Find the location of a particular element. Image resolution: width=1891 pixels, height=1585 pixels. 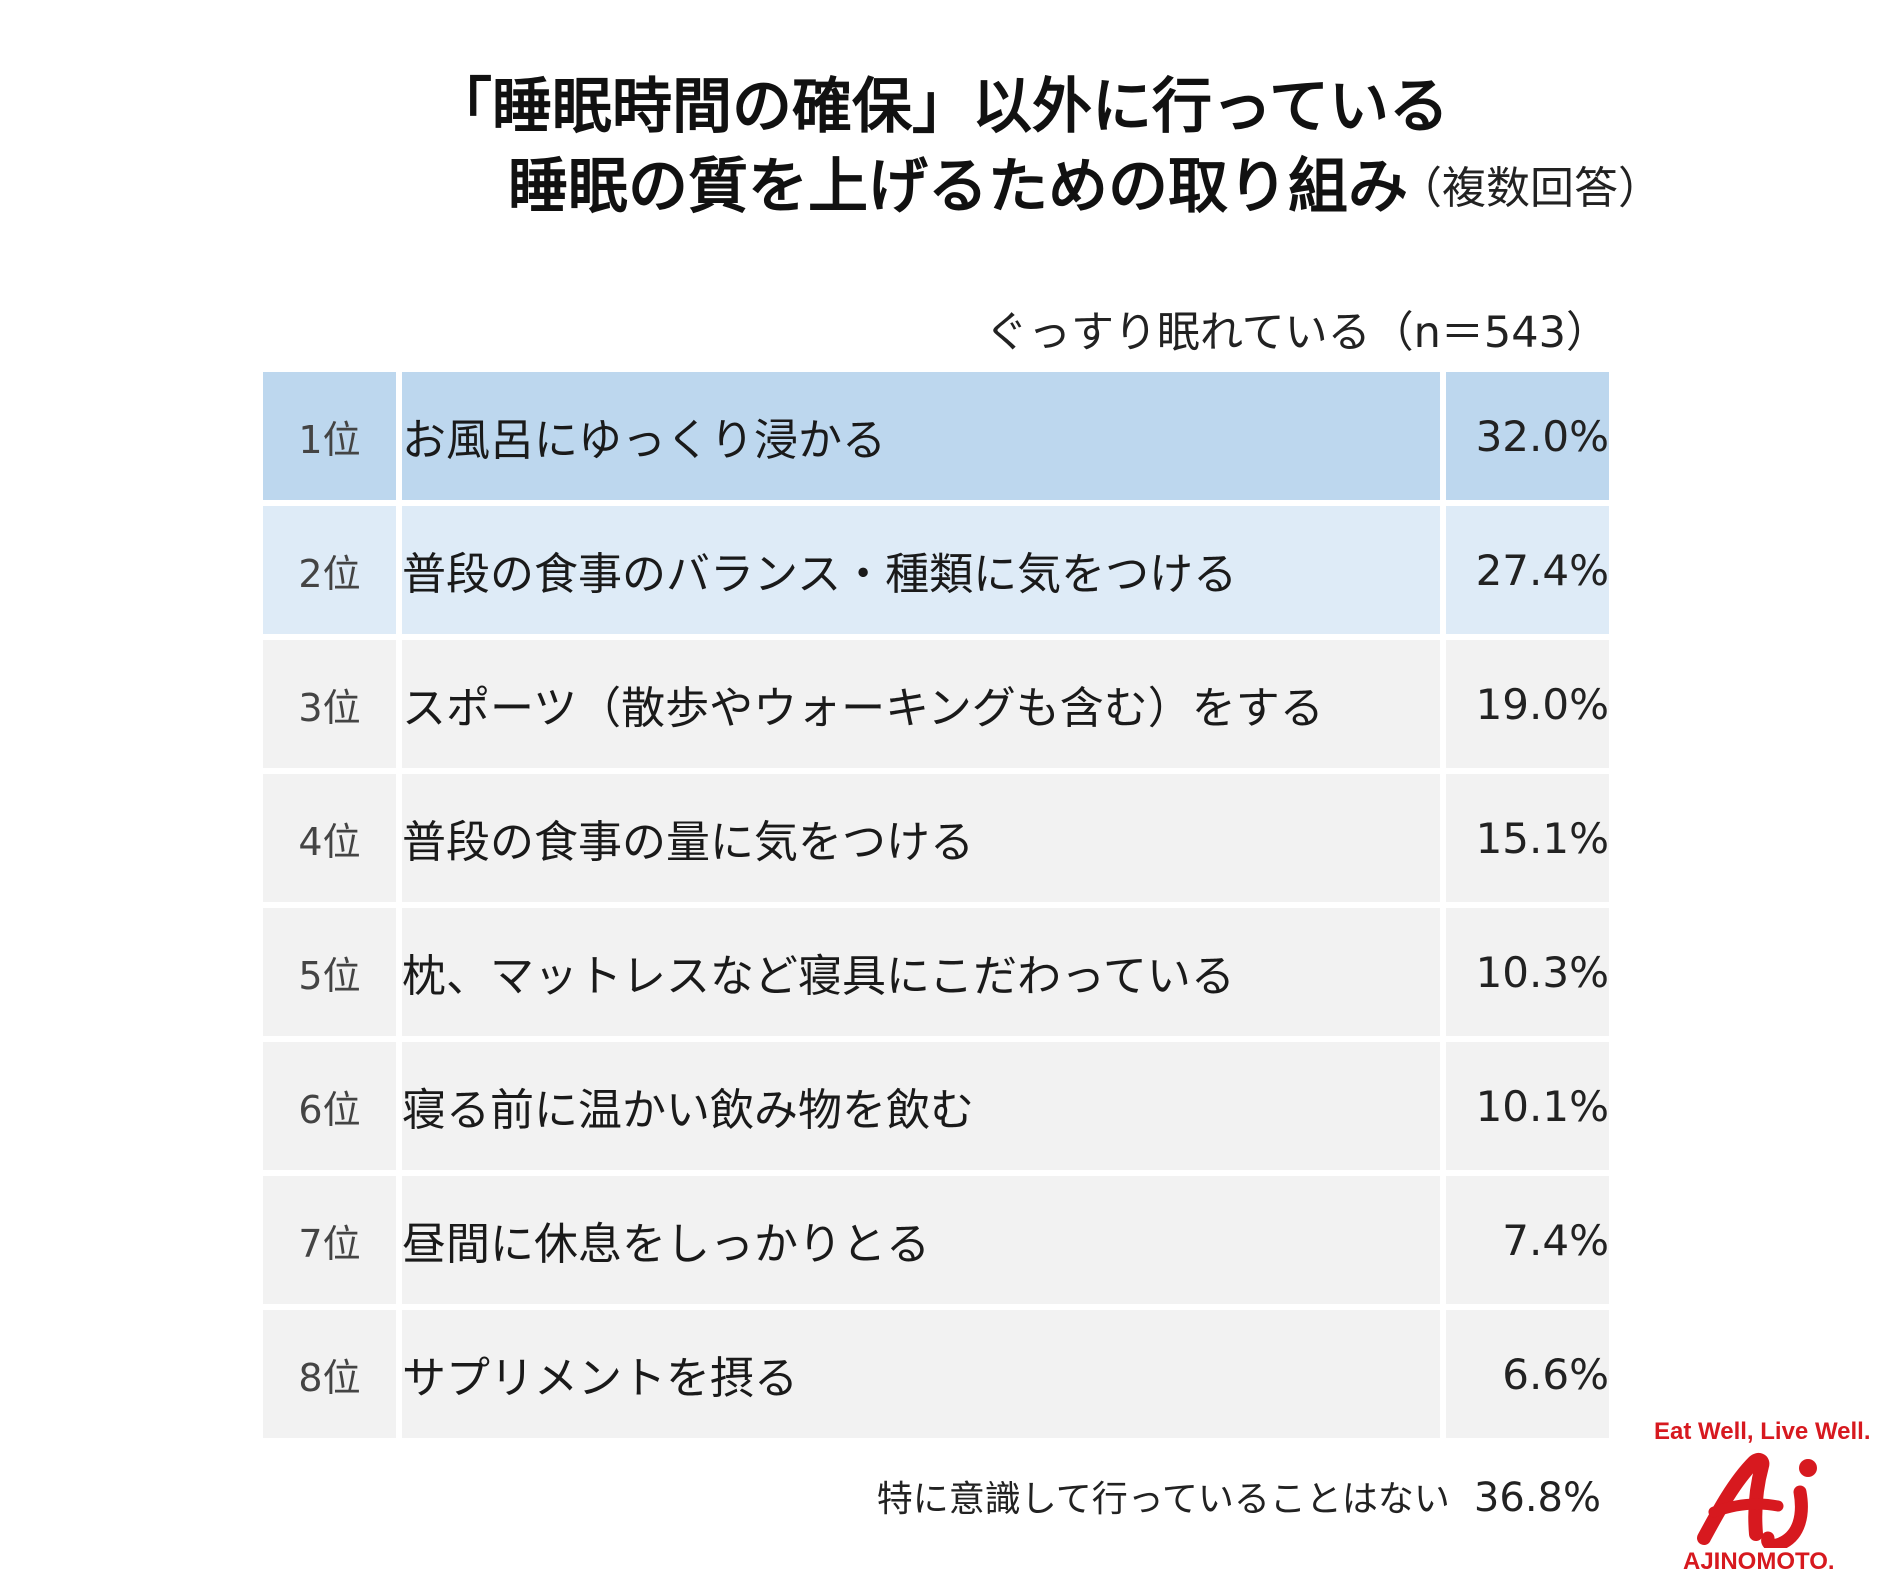

footer-value: 36.8% is located at coordinates (1537, 1498).